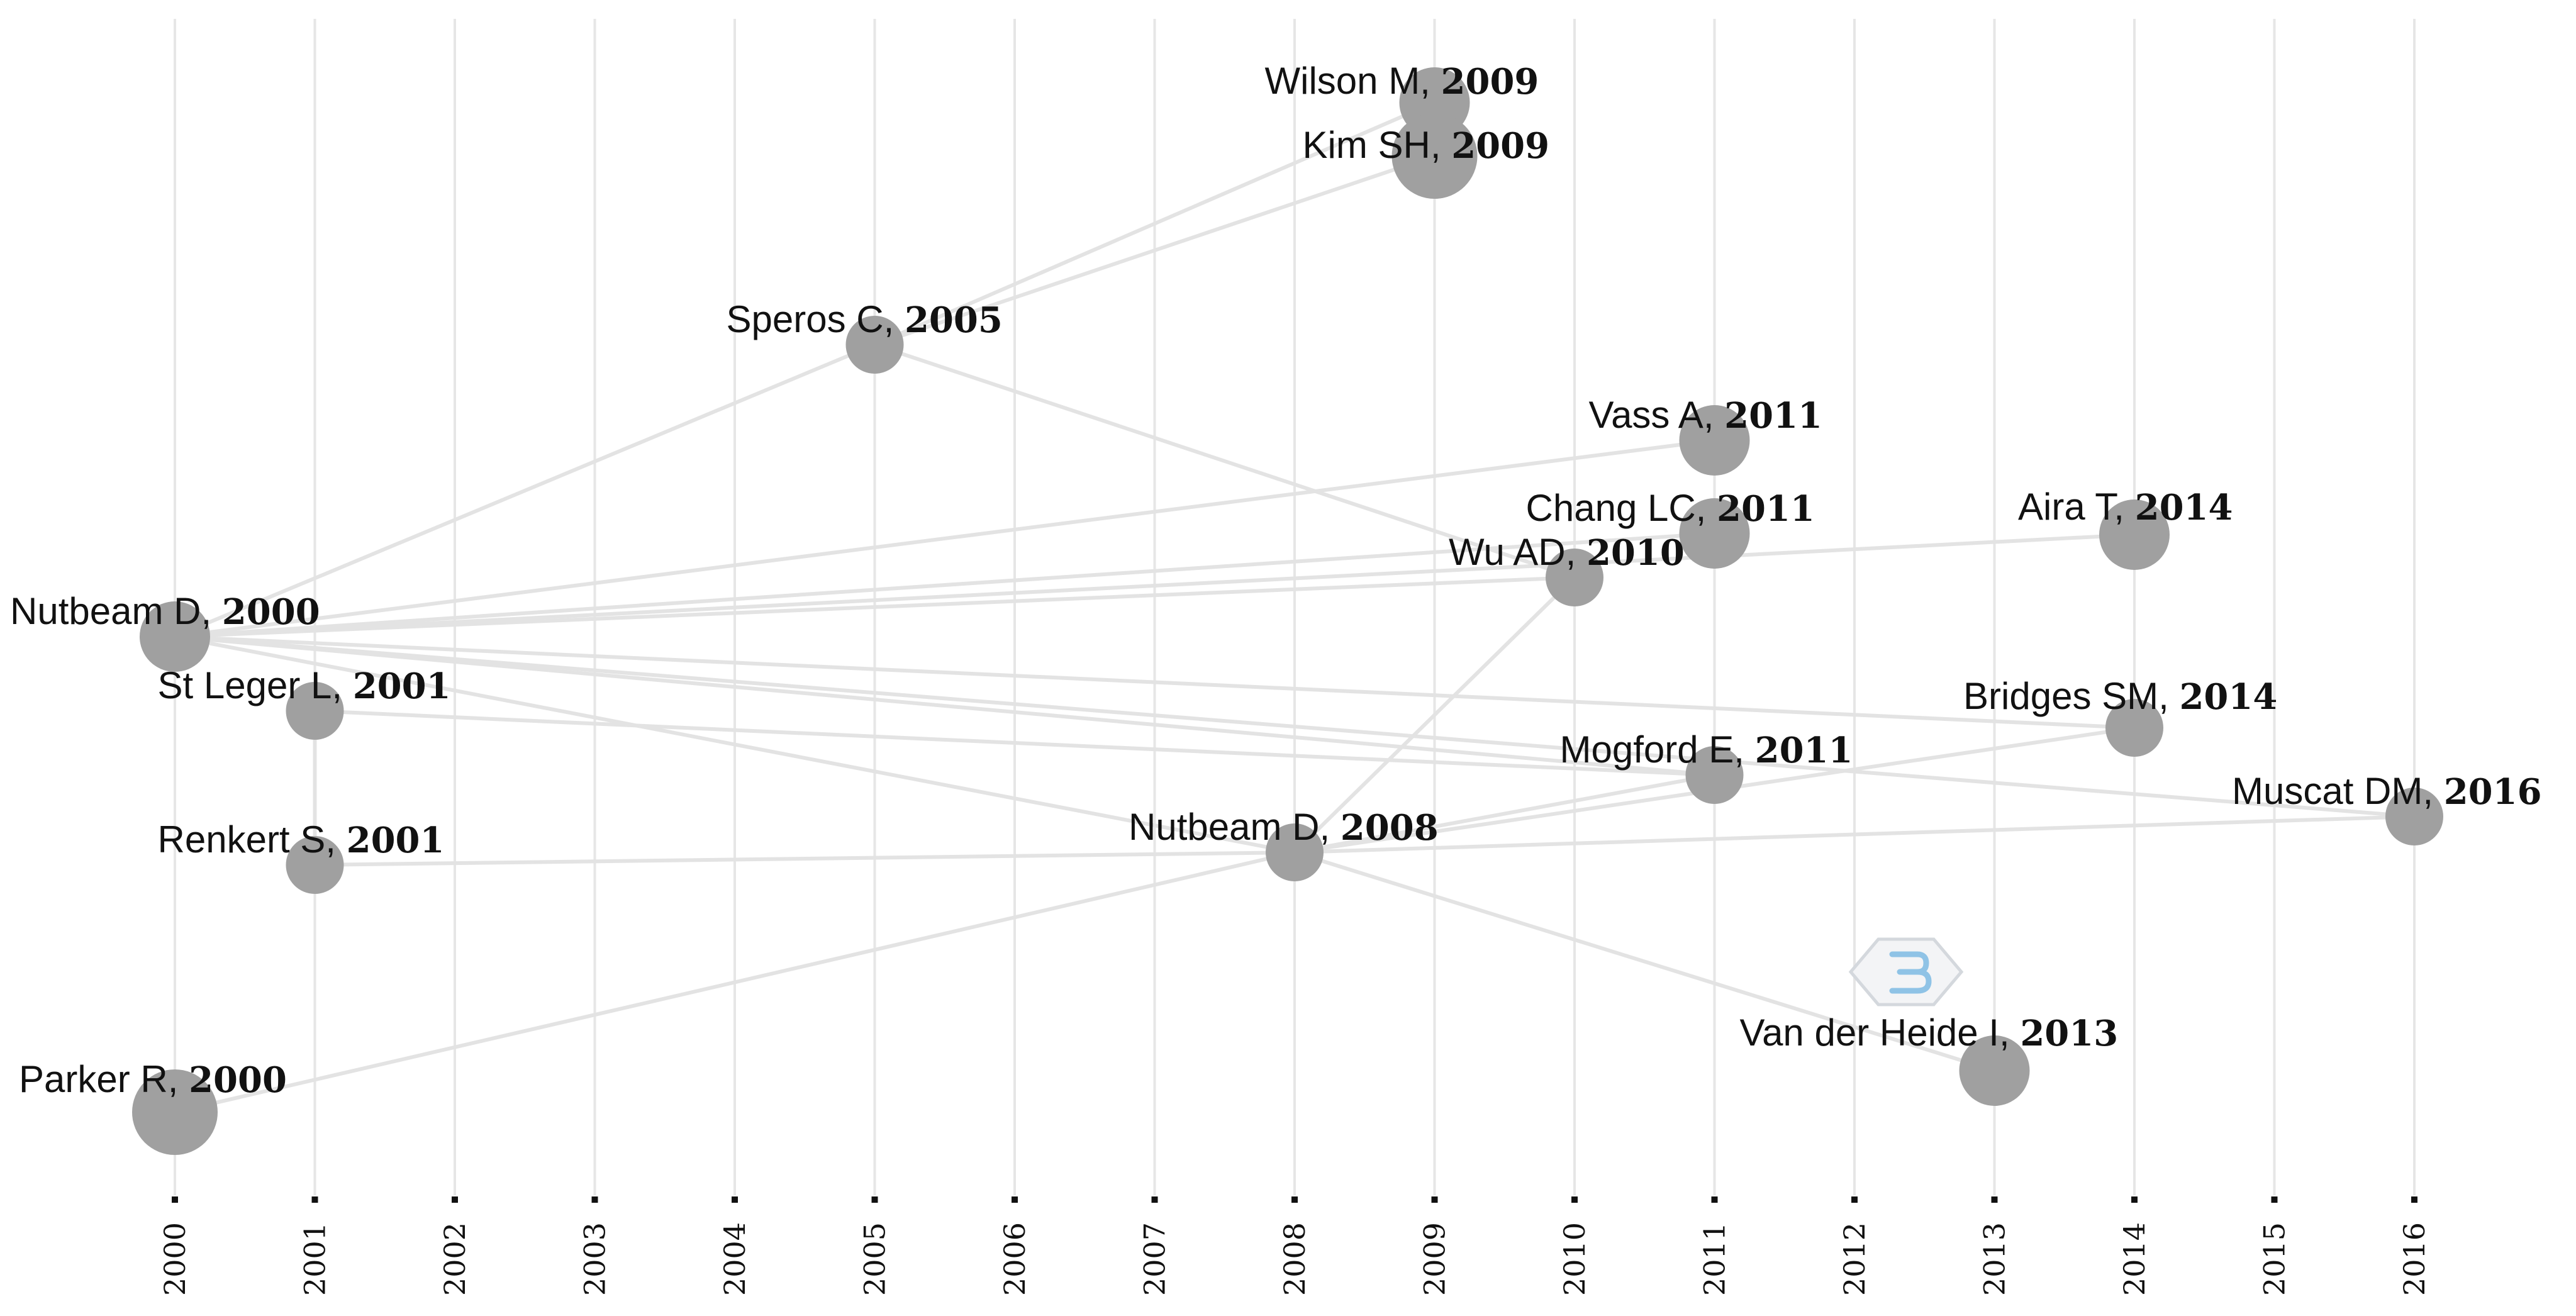 This screenshot has height=1316, width=2576. Describe the element at coordinates (1657, 749) in the screenshot. I see `label-author: Mogford E,` at that location.